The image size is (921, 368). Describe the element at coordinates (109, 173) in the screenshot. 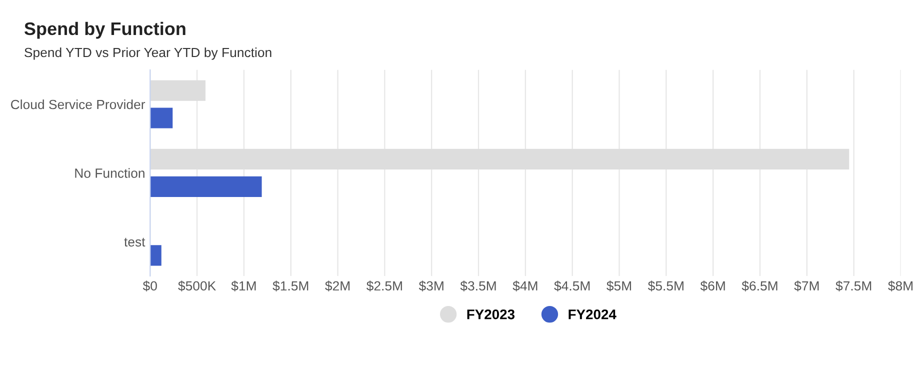

I see `y-tick-label: No Function` at that location.